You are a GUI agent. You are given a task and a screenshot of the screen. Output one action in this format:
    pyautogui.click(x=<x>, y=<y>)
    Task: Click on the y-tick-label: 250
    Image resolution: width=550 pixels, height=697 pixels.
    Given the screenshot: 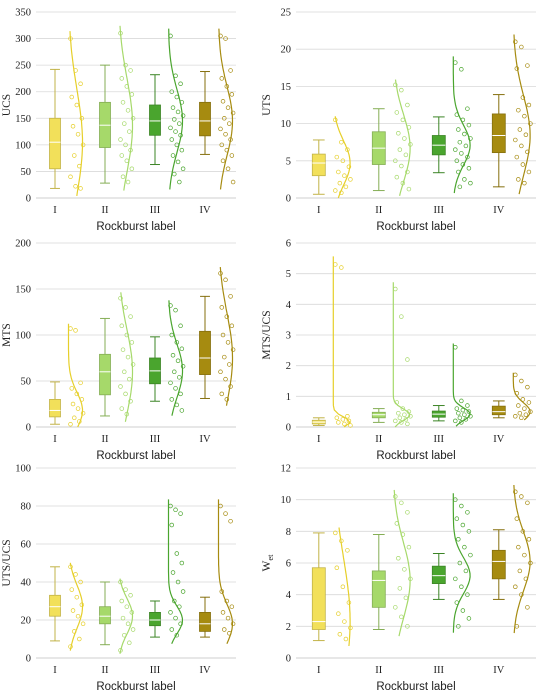 What is the action you would take?
    pyautogui.click(x=23, y=66)
    